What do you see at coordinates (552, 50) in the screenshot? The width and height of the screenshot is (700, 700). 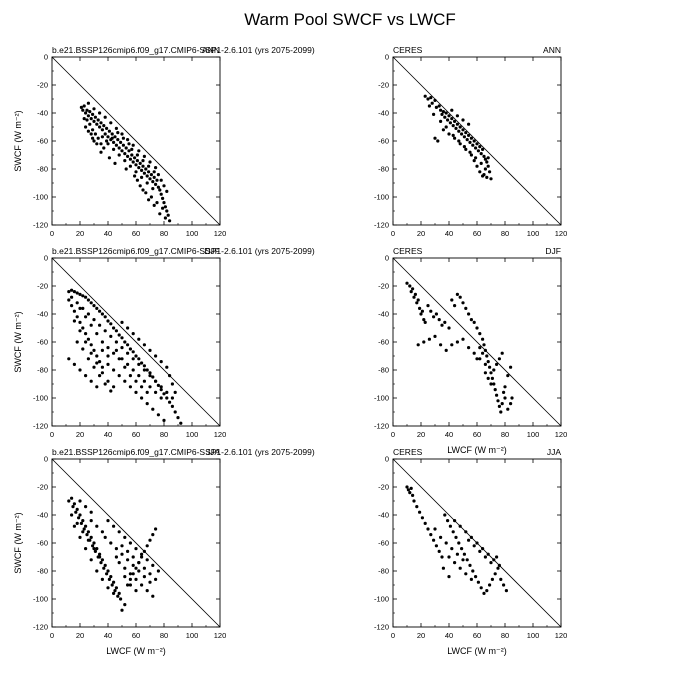 I see `chart-2-right-label: ANN` at bounding box center [552, 50].